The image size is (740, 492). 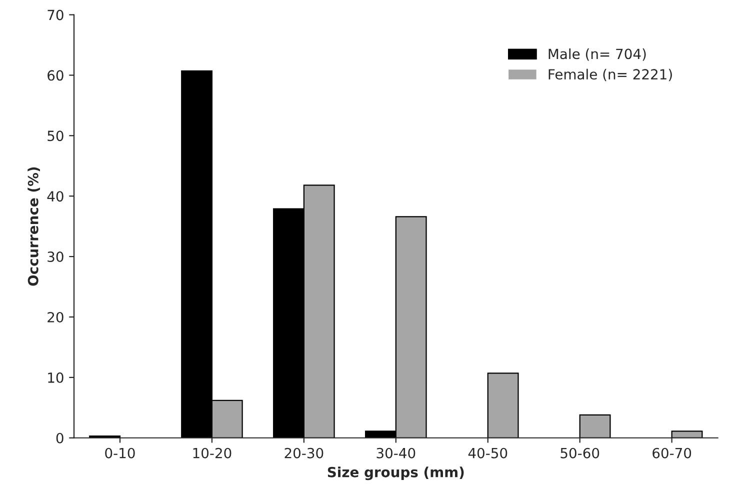 I want to click on x-axis-title: Size groups (mm), so click(x=396, y=473).